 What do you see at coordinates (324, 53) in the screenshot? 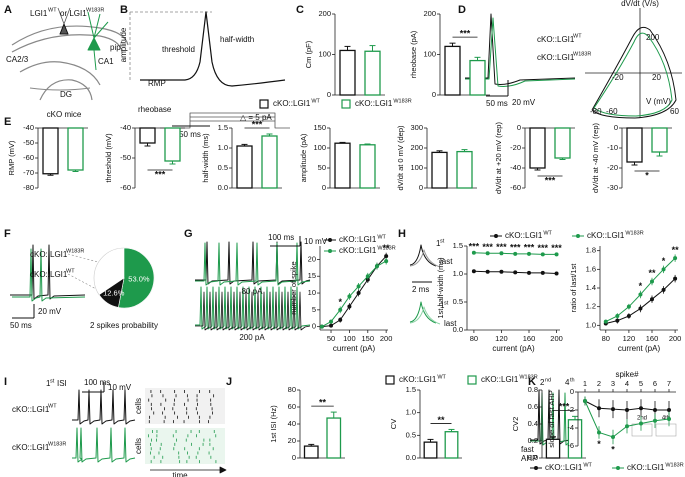
I see `y-tick-label: 100` at bounding box center [324, 53].